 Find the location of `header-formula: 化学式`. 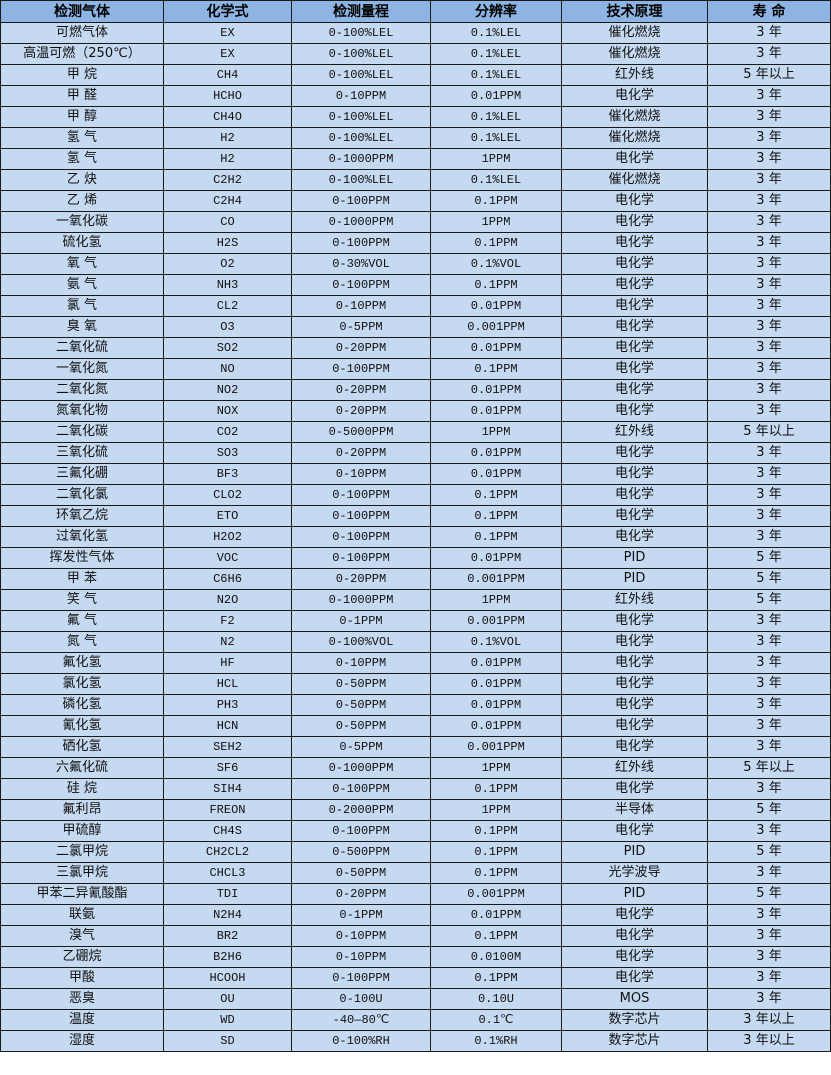

header-formula: 化学式 is located at coordinates (227, 11).